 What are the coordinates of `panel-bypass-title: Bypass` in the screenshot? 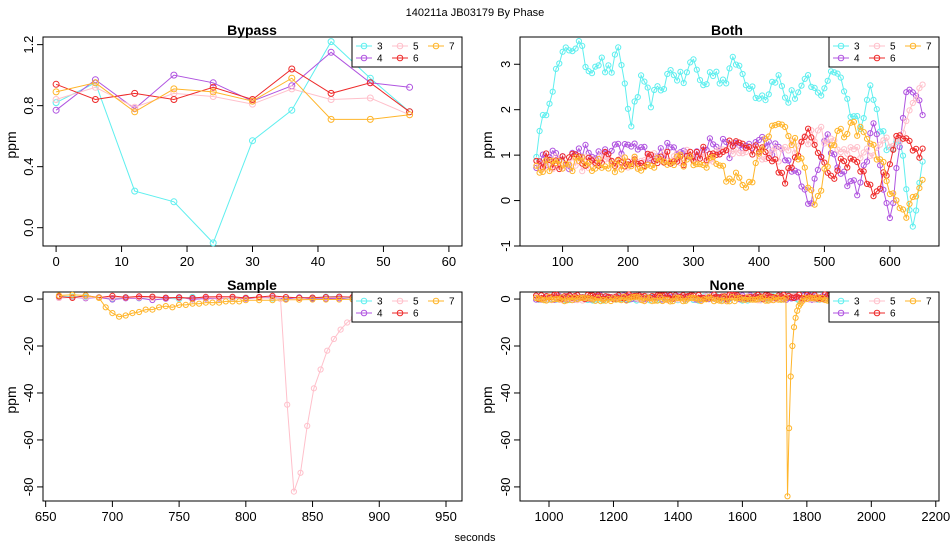 It's located at (252, 30).